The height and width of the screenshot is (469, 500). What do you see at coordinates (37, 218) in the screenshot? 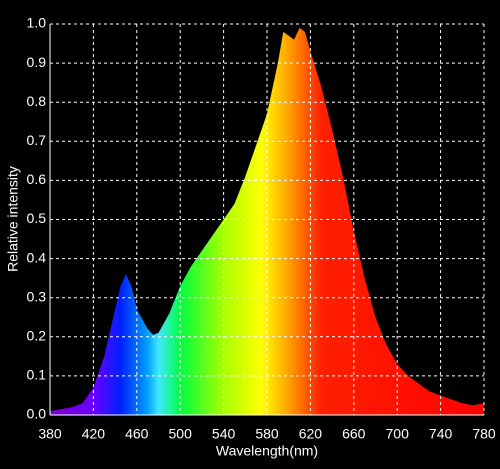
I see `y-tick-label: 0.5` at bounding box center [37, 218].